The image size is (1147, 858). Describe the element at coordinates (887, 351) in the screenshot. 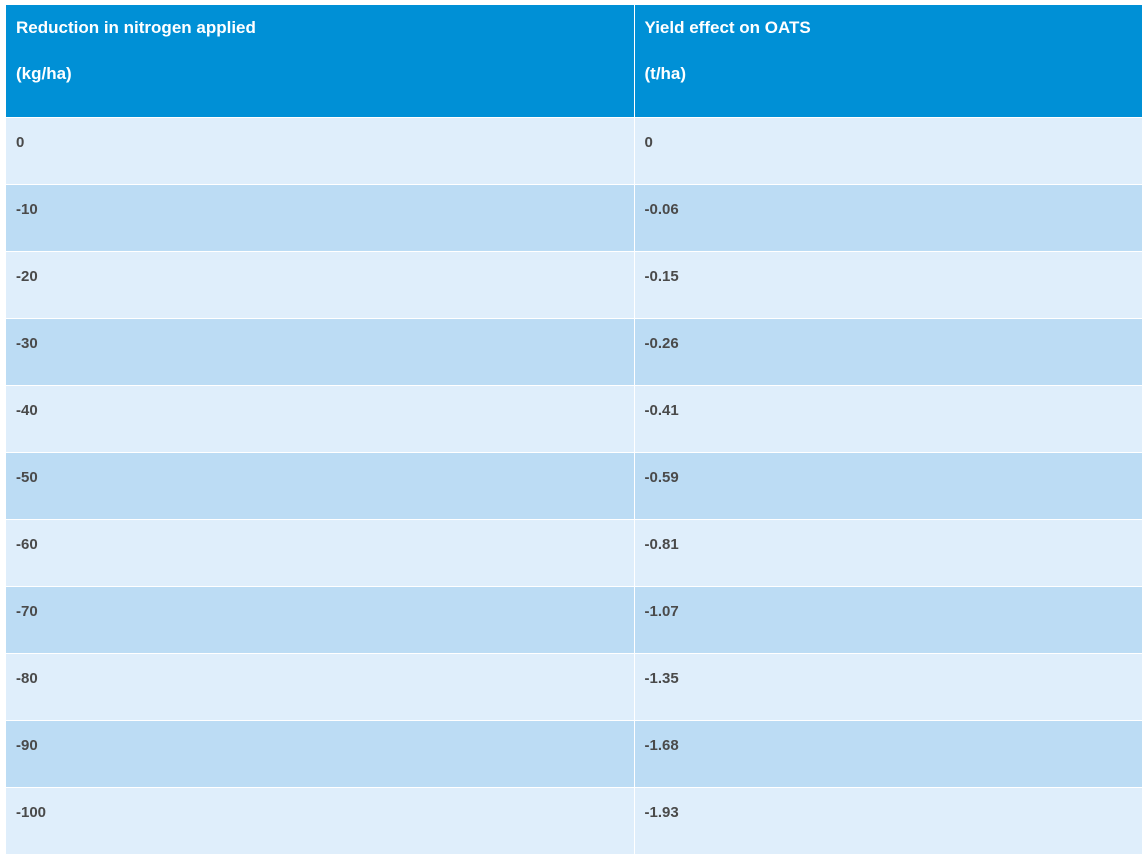

I see `yield-effect-cell: -0.26` at that location.